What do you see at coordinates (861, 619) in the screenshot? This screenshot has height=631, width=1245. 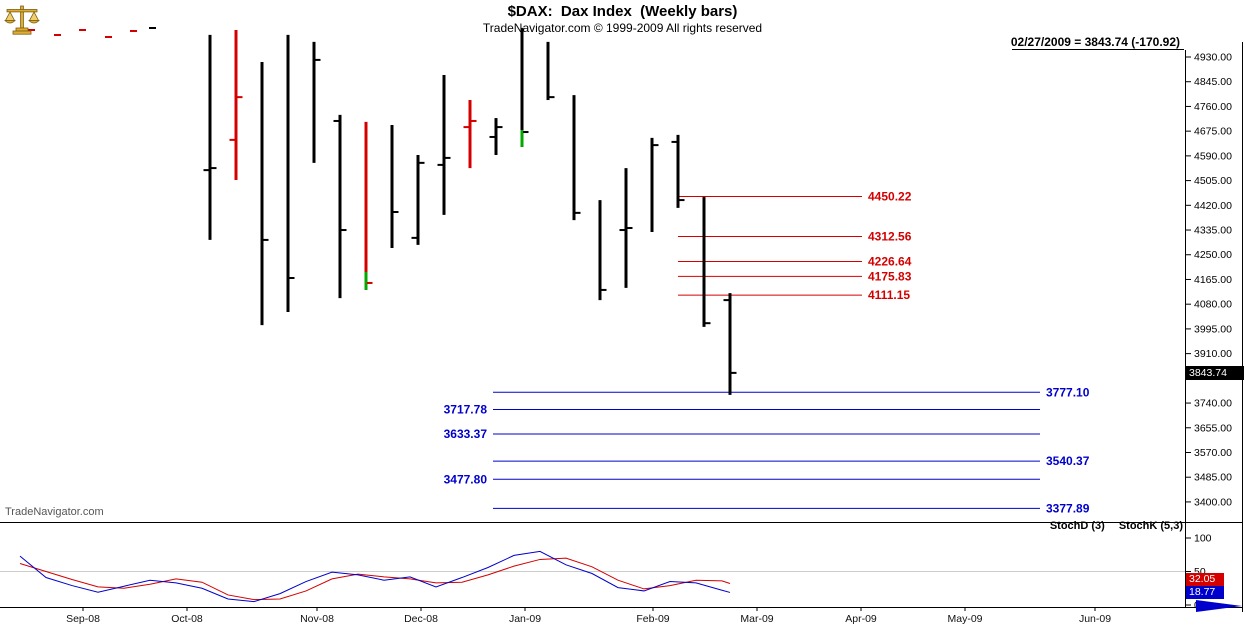 I see `x-axis-month-label: Apr-09` at bounding box center [861, 619].